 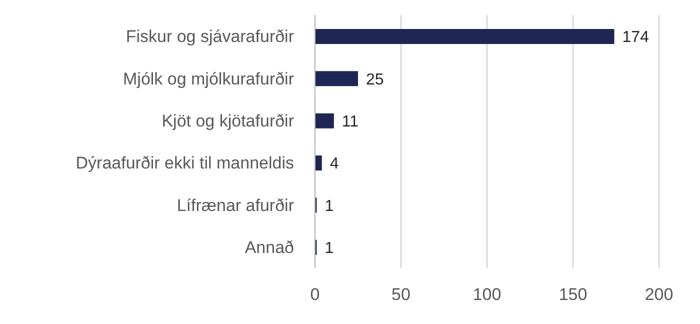 What do you see at coordinates (208, 78) in the screenshot?
I see `y-tick-label: Mjólk og mjólkurafurðir` at bounding box center [208, 78].